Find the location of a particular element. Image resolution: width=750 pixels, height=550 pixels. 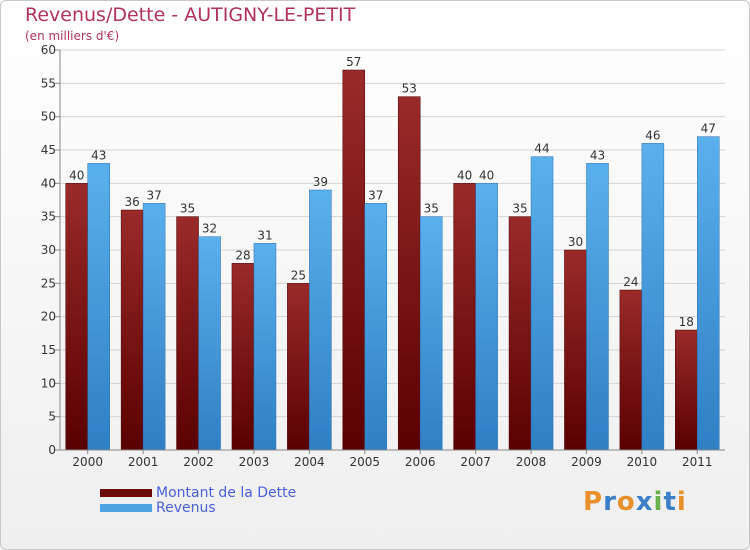

x-tick-label: 2000 is located at coordinates (87, 462).